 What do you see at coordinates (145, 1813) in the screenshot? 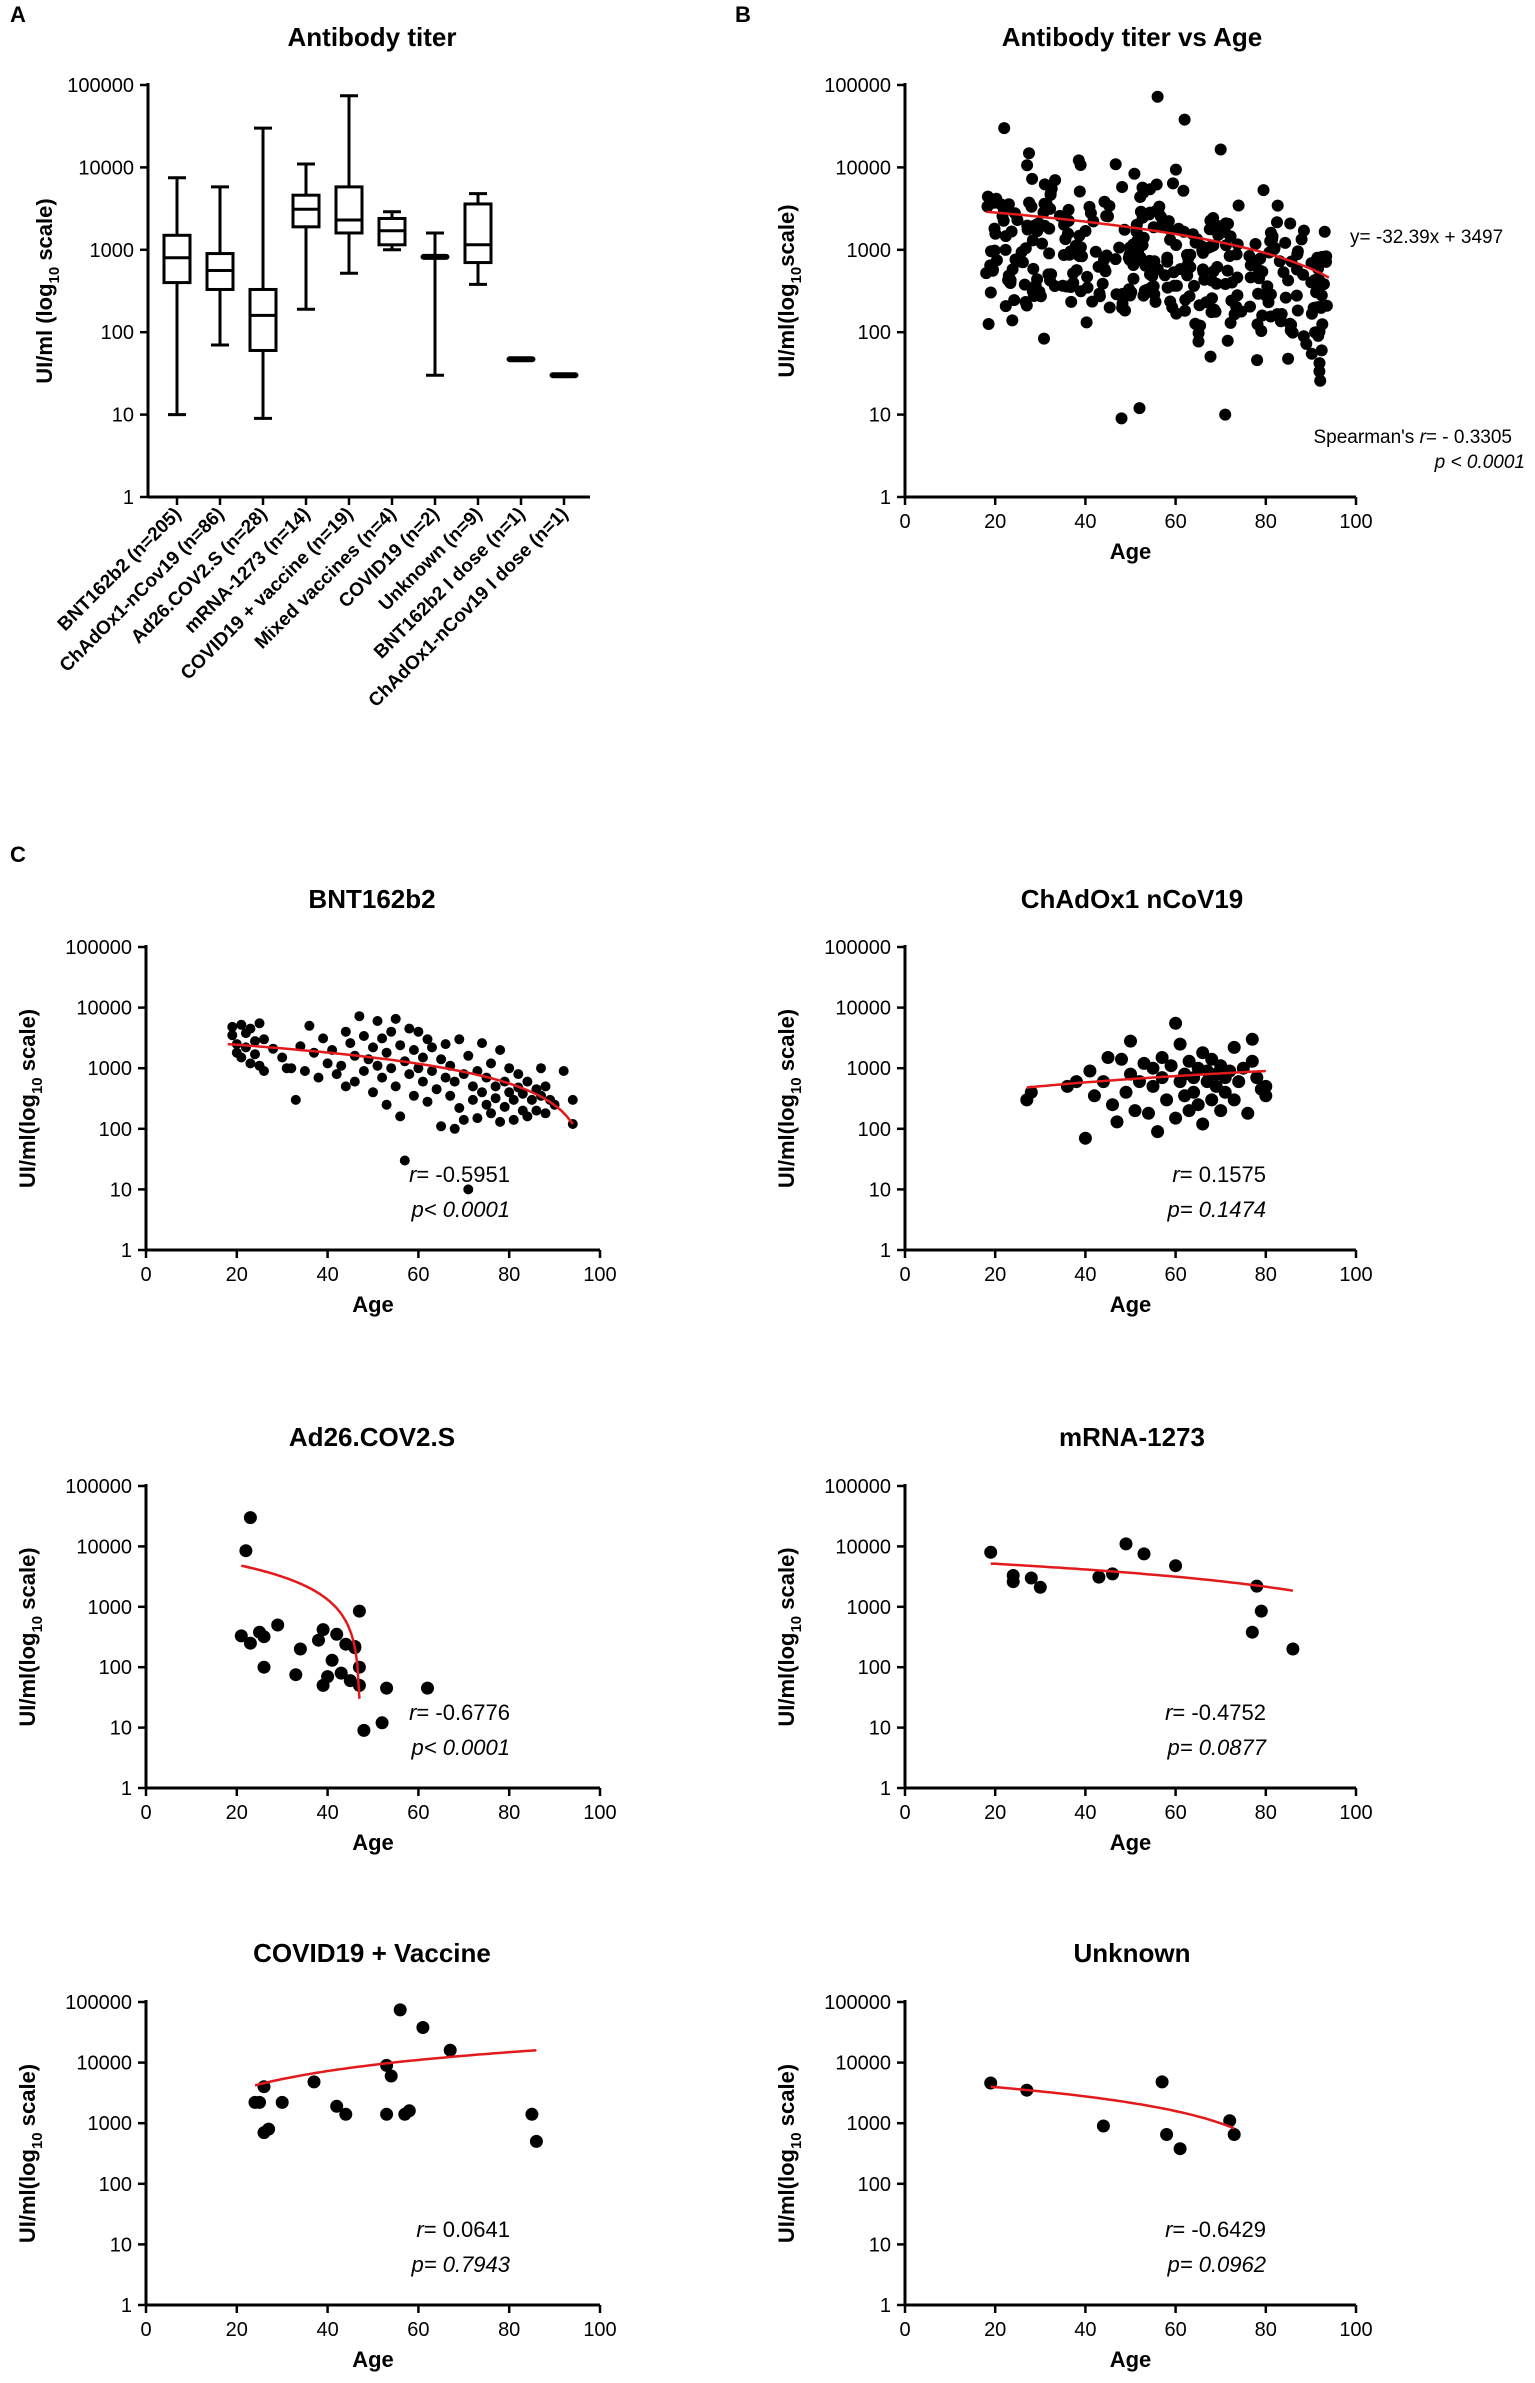
I see `chart-c3-x-tick-label: 0` at bounding box center [145, 1813].